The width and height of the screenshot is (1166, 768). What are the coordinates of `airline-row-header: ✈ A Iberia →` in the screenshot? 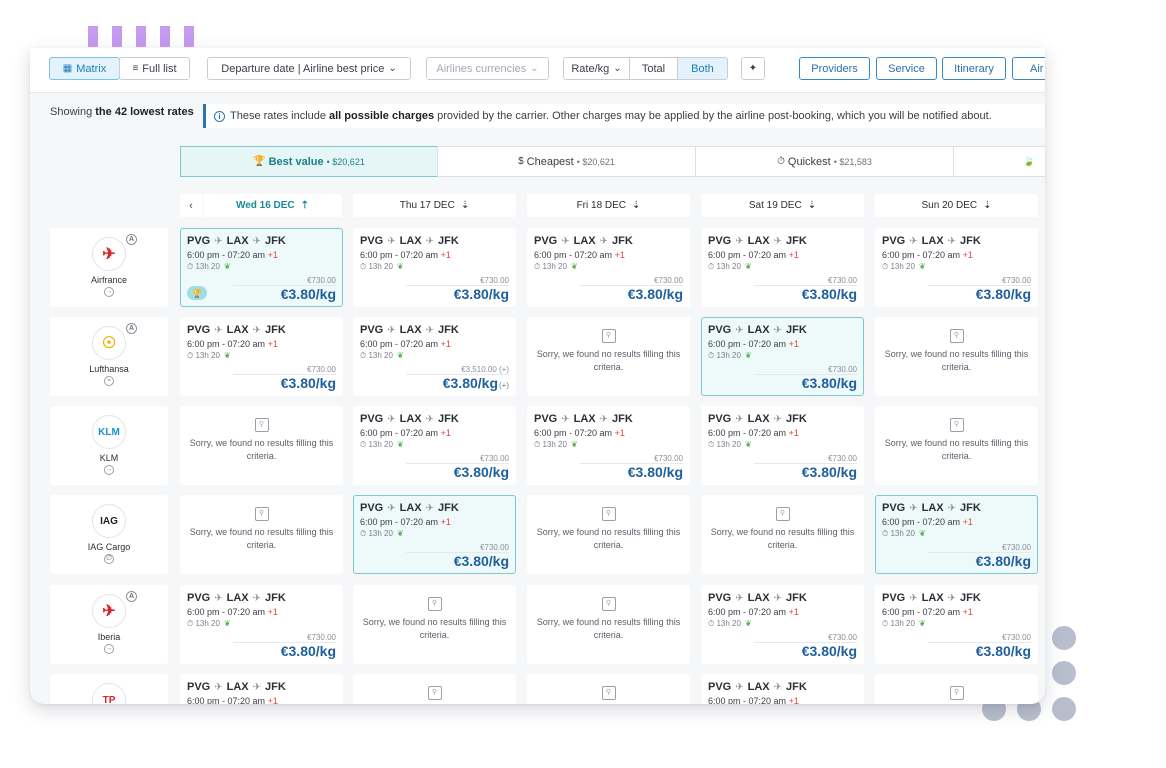 It's located at (109, 624).